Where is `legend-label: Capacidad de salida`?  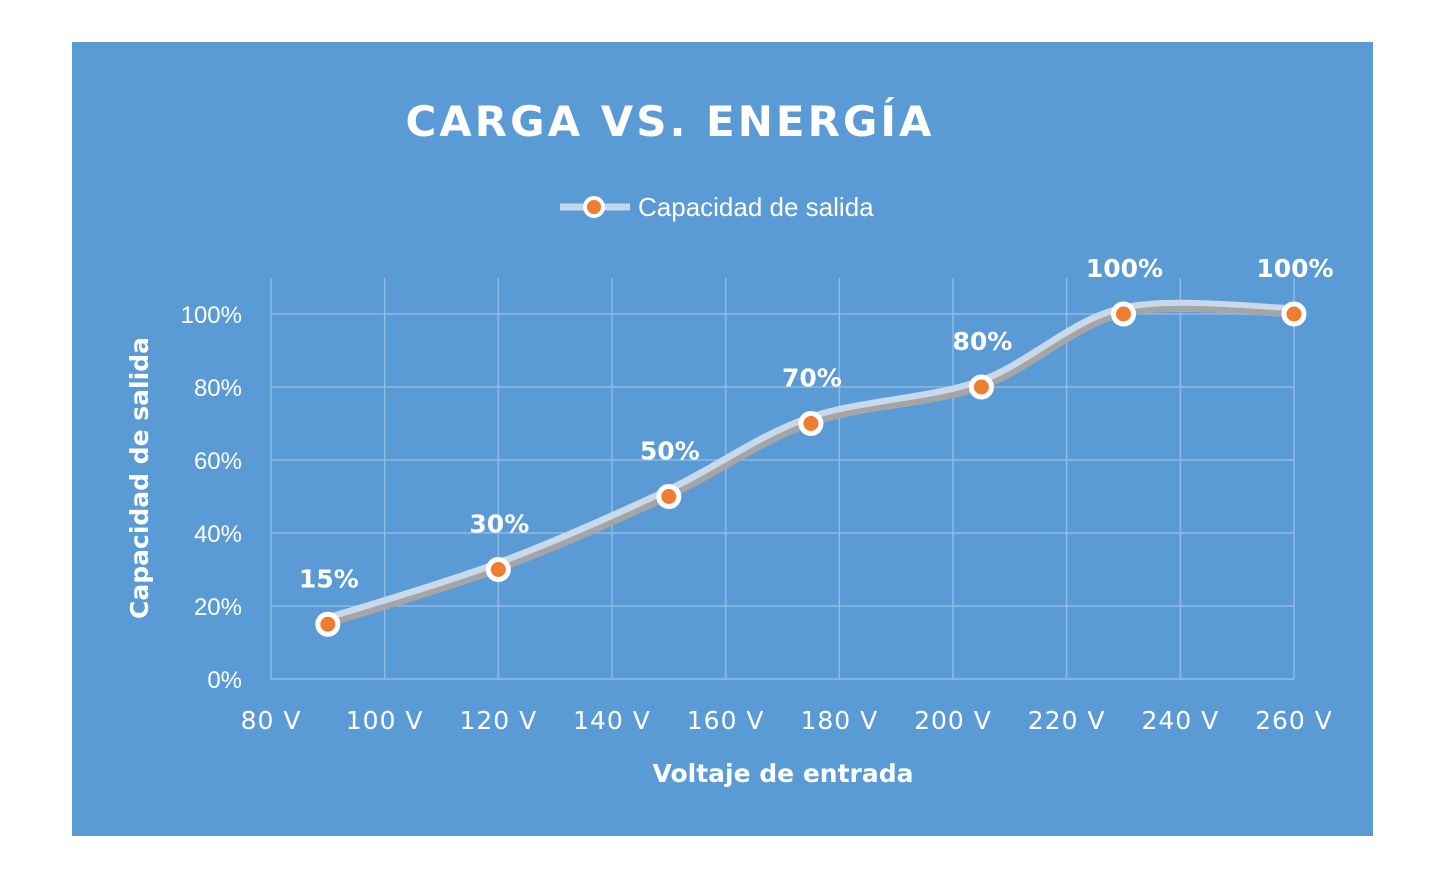 legend-label: Capacidad de salida is located at coordinates (756, 207).